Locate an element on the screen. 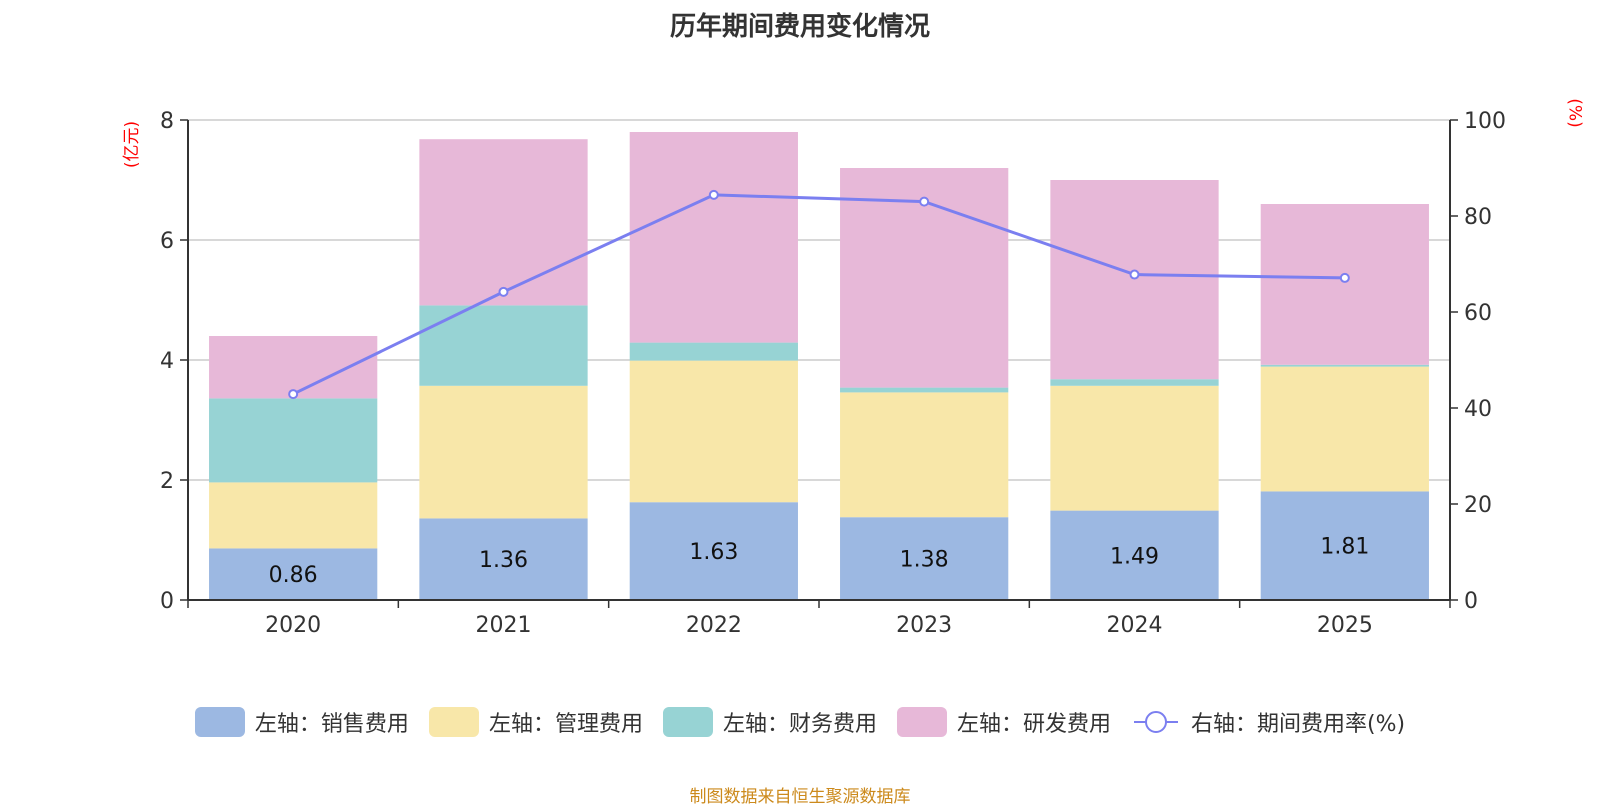  x-axis-tick-label: 2024 is located at coordinates (1135, 625).